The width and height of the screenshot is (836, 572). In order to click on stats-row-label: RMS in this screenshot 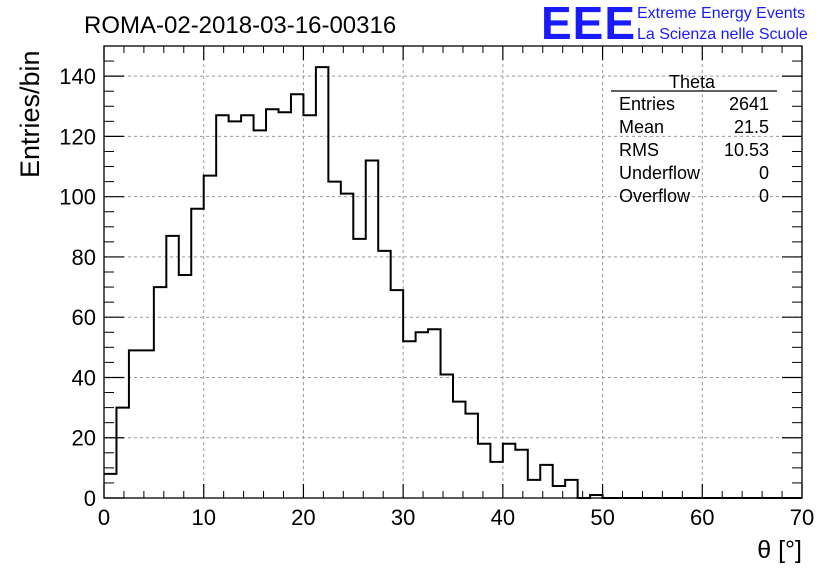, I will do `click(639, 150)`.